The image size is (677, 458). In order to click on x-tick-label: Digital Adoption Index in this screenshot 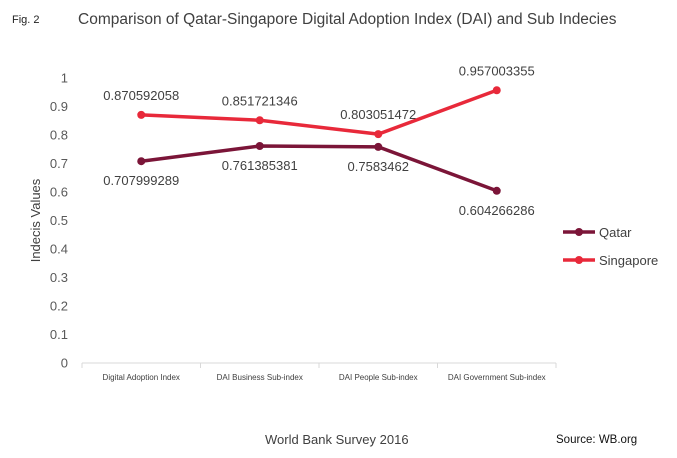, I will do `click(141, 377)`.